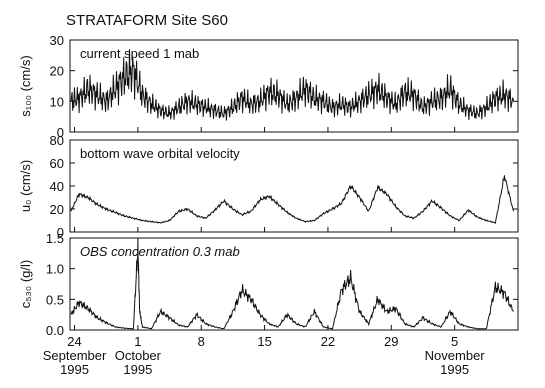  Describe the element at coordinates (57, 40) in the screenshot. I see `panel-1-ytick-label-3: 30` at that location.